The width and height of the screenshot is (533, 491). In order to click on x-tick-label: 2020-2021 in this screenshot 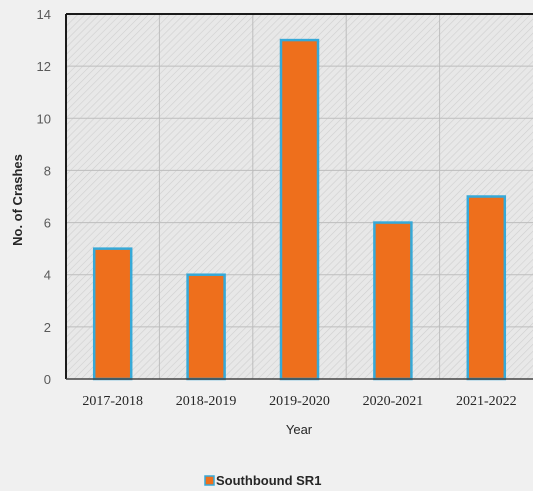, I will do `click(393, 401)`.